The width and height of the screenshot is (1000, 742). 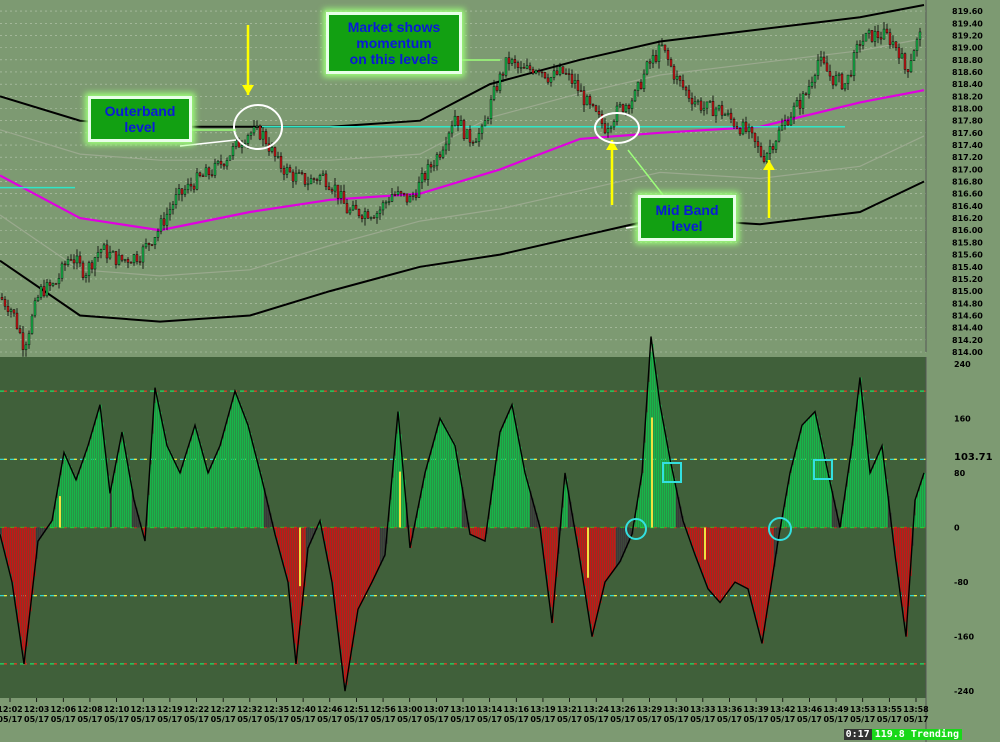 What do you see at coordinates (756, 709) in the screenshot?
I see `time-label: 13:39` at bounding box center [756, 709].